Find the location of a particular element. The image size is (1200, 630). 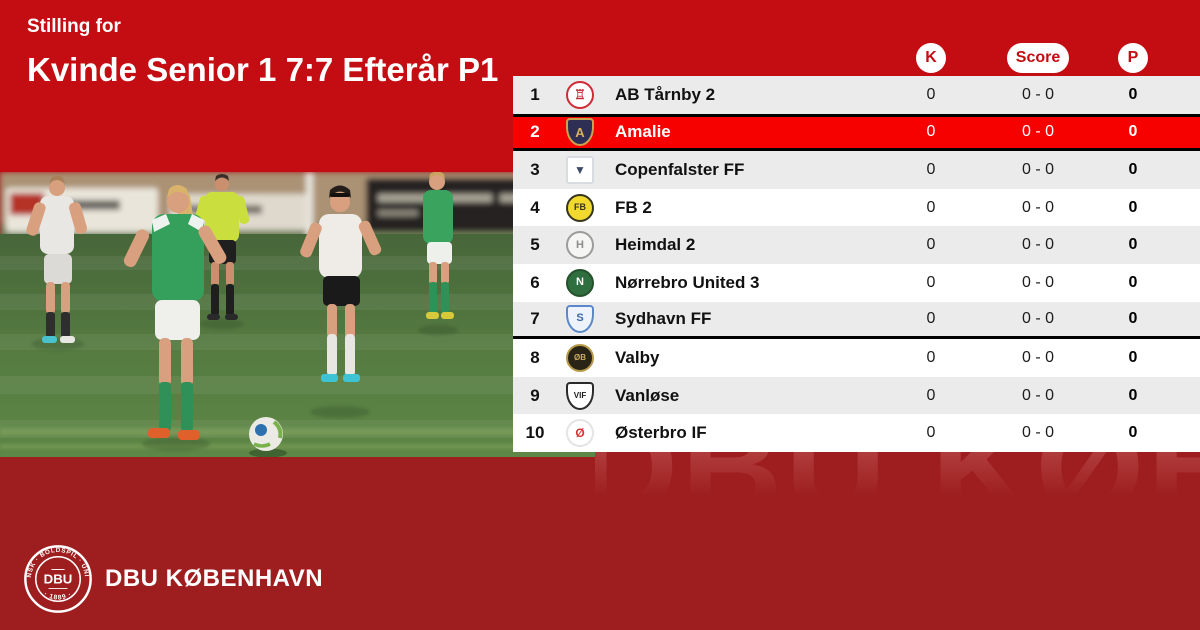

table-row: 6 N Nørrebro United 3 0 0 - 0 0 is located at coordinates (856, 282).